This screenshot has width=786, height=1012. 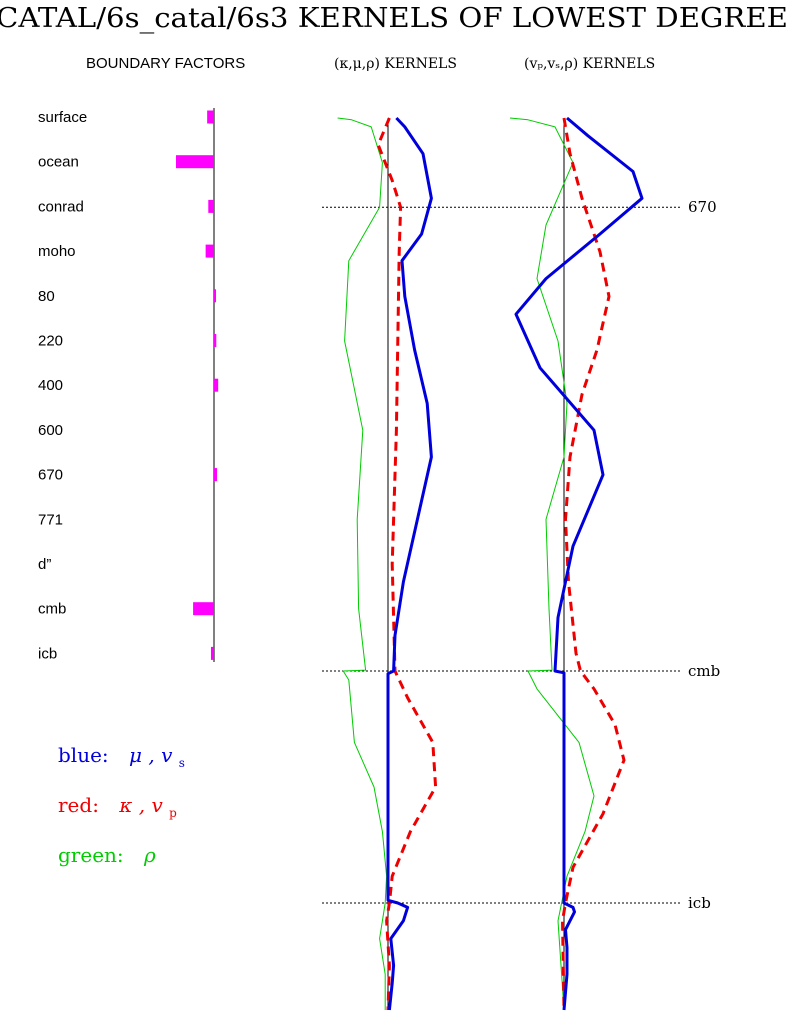 What do you see at coordinates (151, 755) in the screenshot?
I see `legend-blue-symbols: μ , v` at bounding box center [151, 755].